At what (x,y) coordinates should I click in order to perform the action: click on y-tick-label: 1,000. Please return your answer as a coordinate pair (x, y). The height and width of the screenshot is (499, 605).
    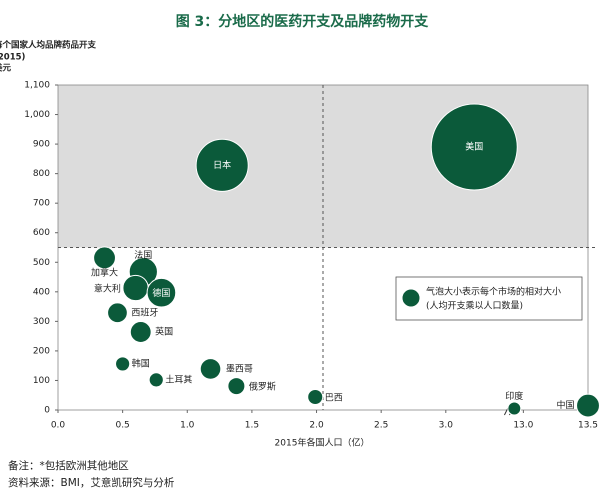
    Looking at the image, I should click on (37, 115).